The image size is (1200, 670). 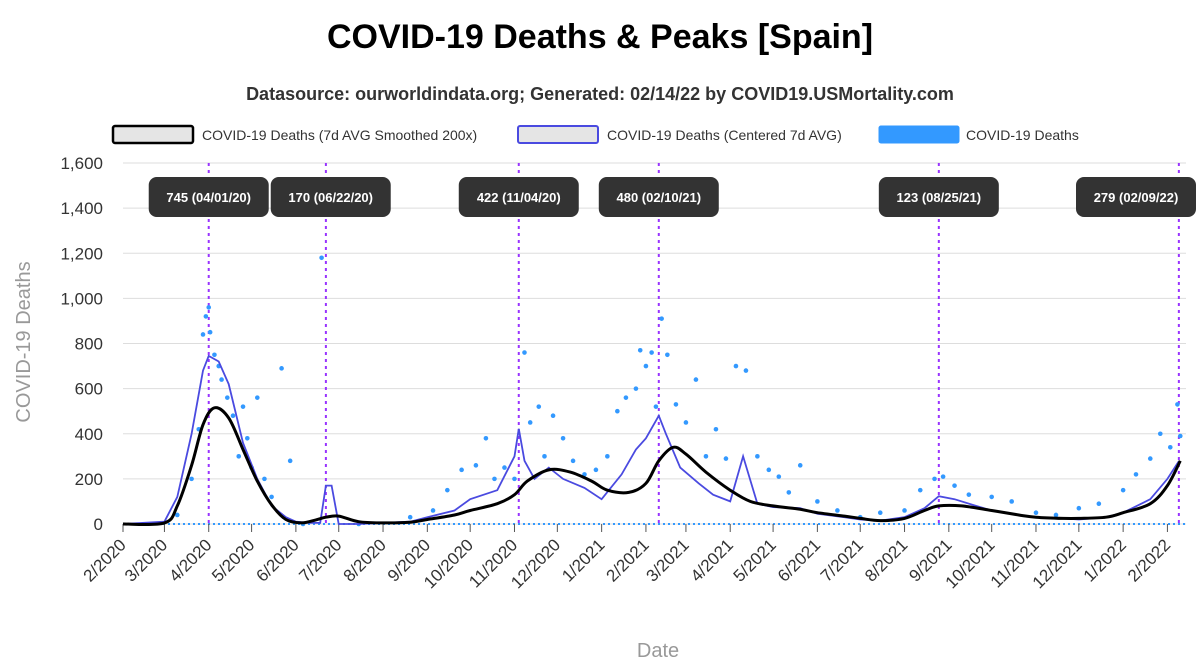 What do you see at coordinates (146, 560) in the screenshot?
I see `x-tick-label: 3/2020` at bounding box center [146, 560].